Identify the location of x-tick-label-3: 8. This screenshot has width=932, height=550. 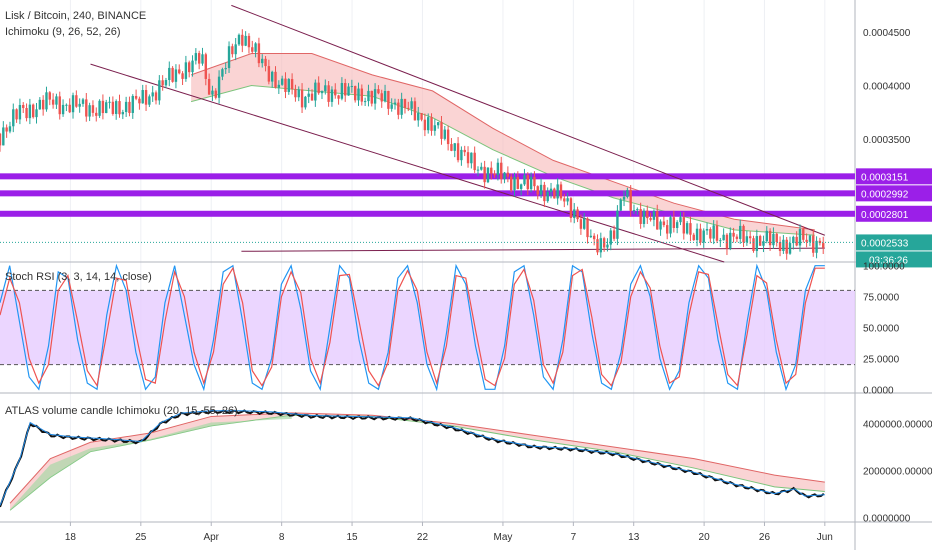
(282, 537).